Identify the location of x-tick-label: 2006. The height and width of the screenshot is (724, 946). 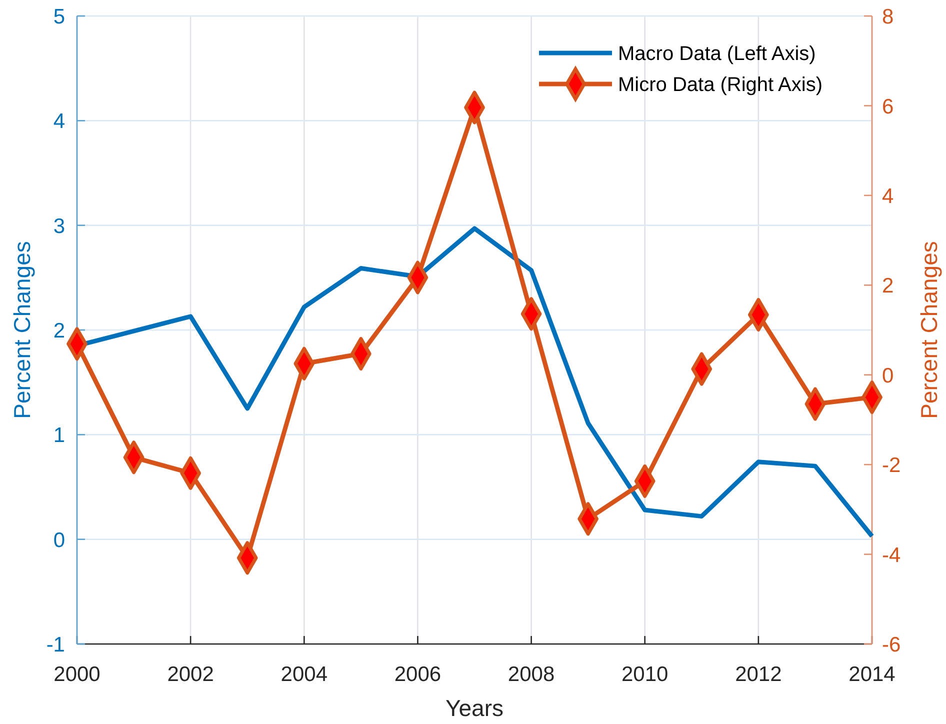
(418, 674).